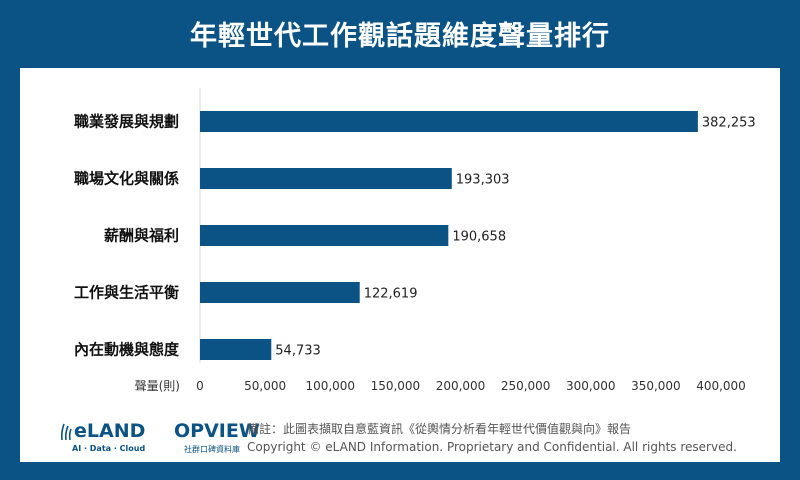  I want to click on data-label: 122,619, so click(391, 294).